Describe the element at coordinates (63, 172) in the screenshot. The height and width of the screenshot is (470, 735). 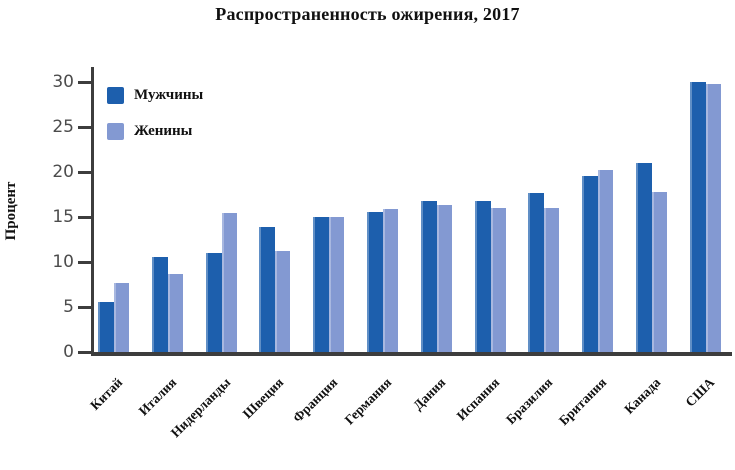
I see `y-tick-label: 20` at that location.